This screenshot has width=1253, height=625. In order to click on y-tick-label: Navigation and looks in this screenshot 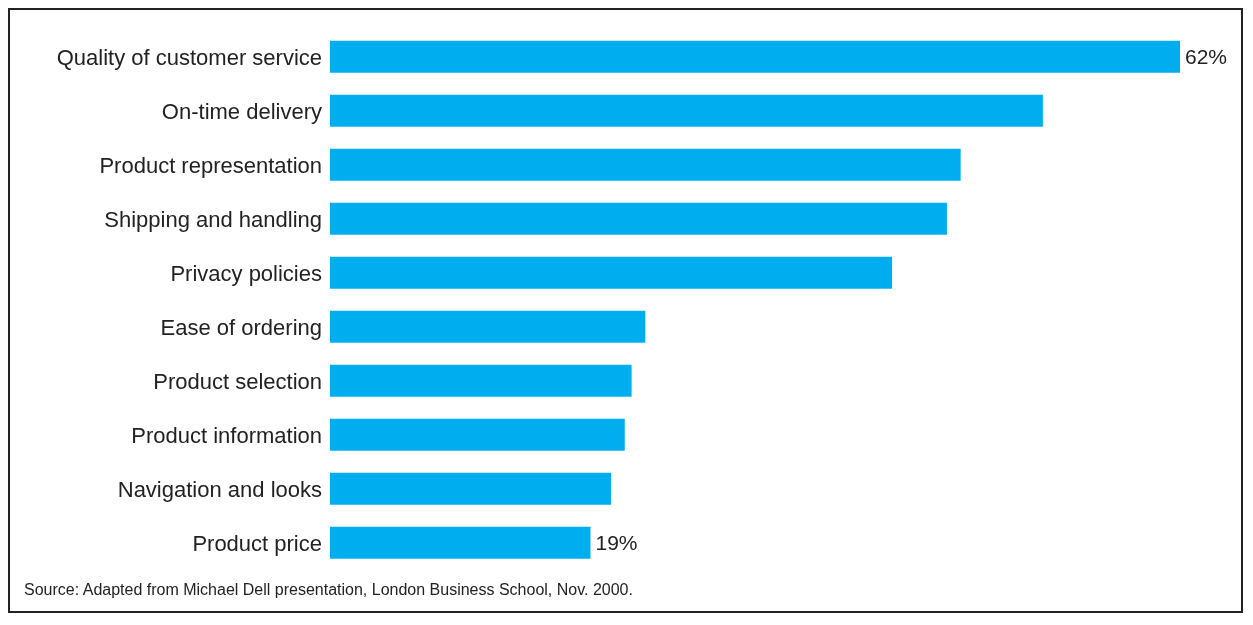, I will do `click(219, 489)`.